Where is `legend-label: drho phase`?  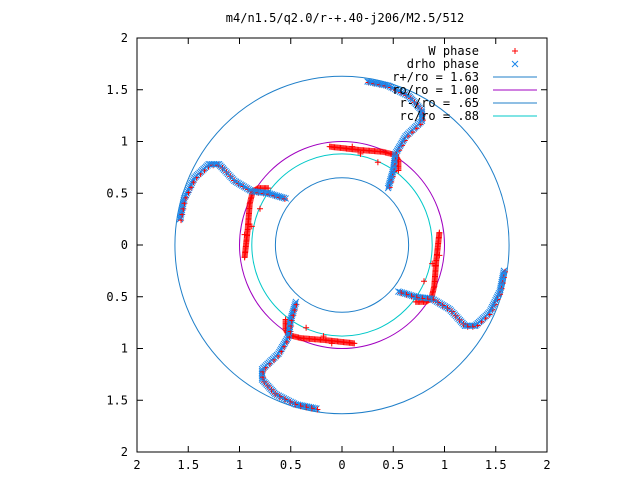
legend-label: drho phase is located at coordinates (443, 64).